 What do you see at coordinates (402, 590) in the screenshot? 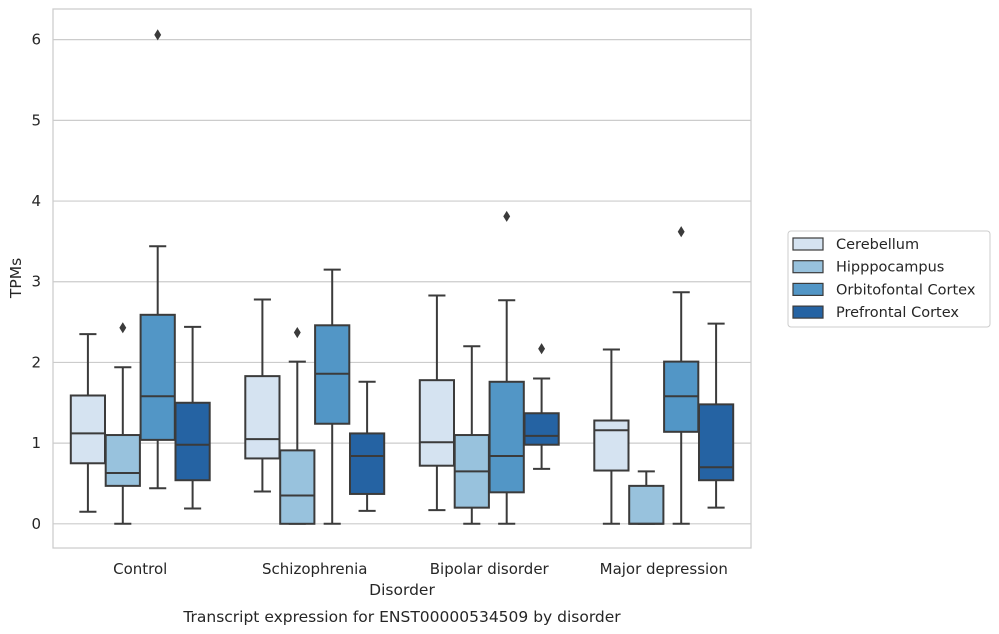
I see `x-axis-title: Disorder` at bounding box center [402, 590].